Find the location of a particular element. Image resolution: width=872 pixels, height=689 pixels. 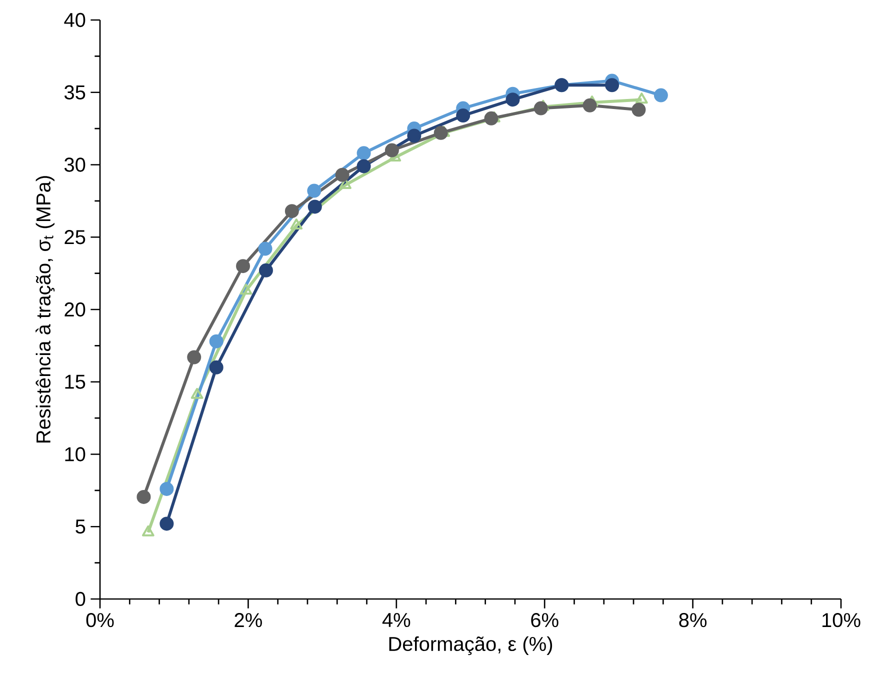

x-tick-label: 4% is located at coordinates (396, 620).